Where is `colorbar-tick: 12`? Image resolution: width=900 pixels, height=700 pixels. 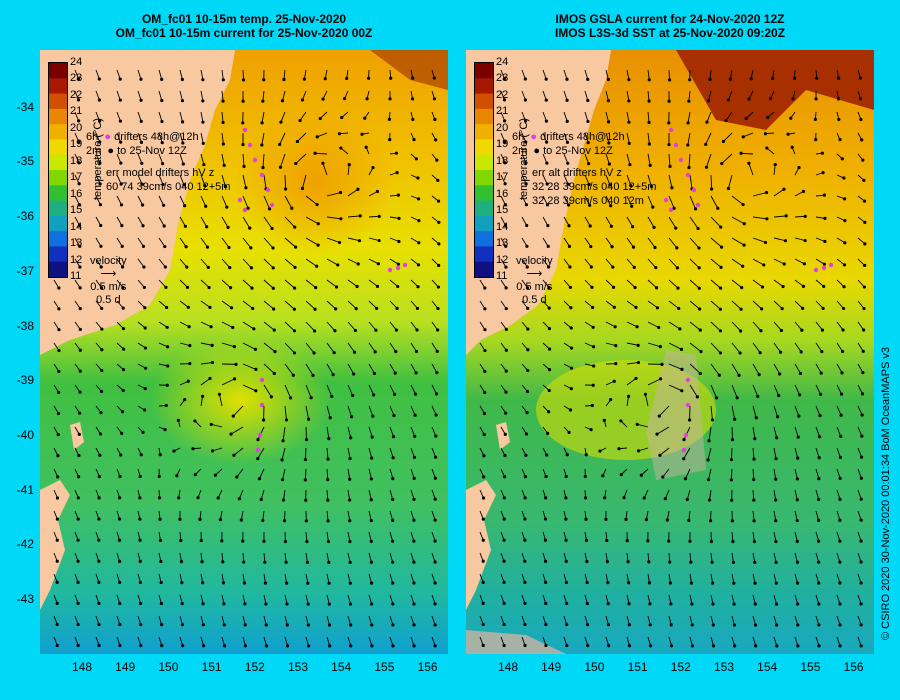
colorbar-tick: 12 is located at coordinates (502, 259).